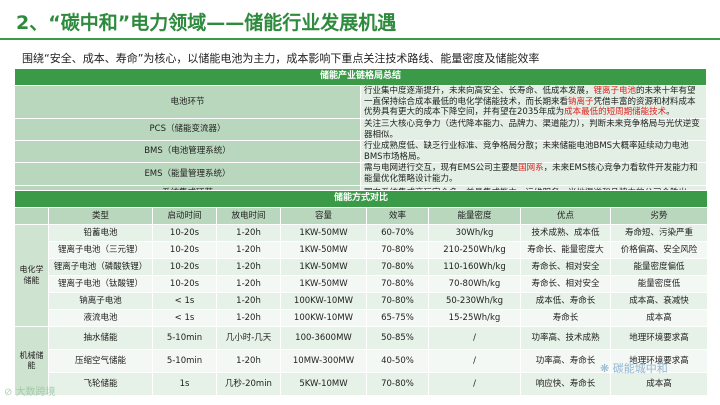  What do you see at coordinates (659, 267) in the screenshot?
I see `table-cell: 能量密度偏低` at bounding box center [659, 267].